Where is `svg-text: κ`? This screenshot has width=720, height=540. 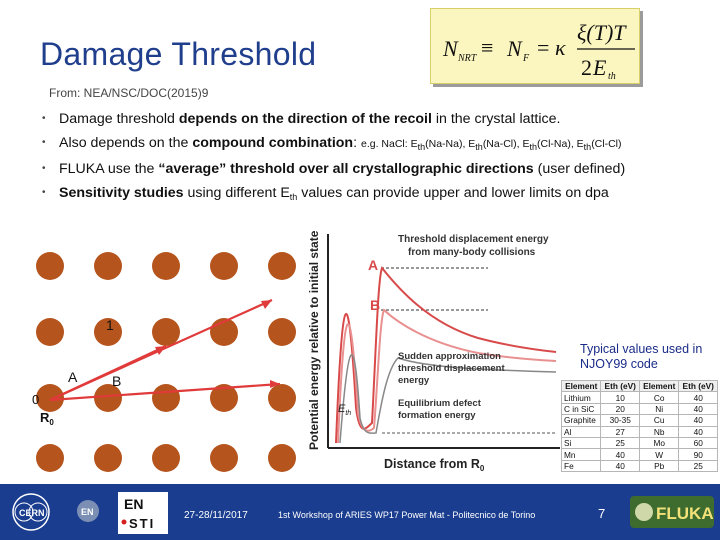
svg-text: κ is located at coordinates (560, 47).